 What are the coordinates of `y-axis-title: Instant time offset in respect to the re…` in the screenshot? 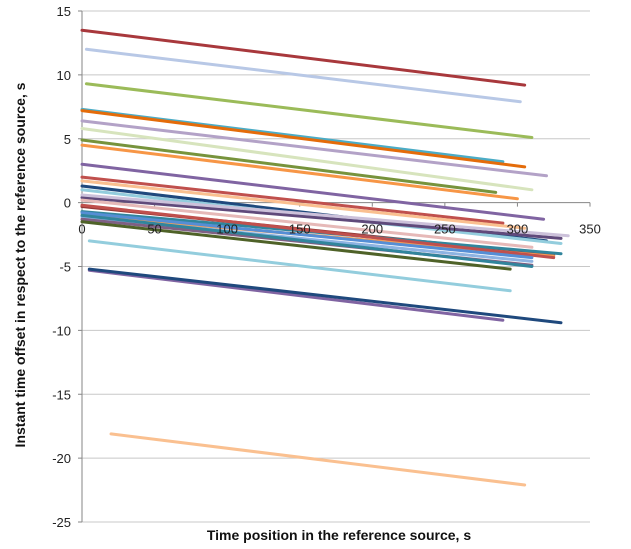 It's located at (20, 264).